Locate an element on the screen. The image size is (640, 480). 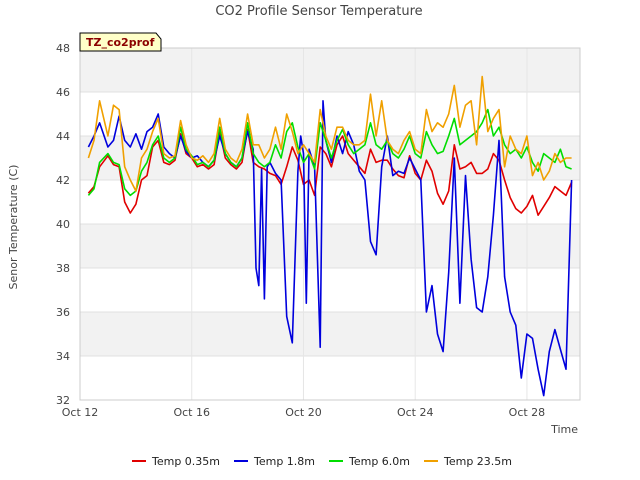
legend-entry: Temp 6.0m is located at coordinates (379, 461).